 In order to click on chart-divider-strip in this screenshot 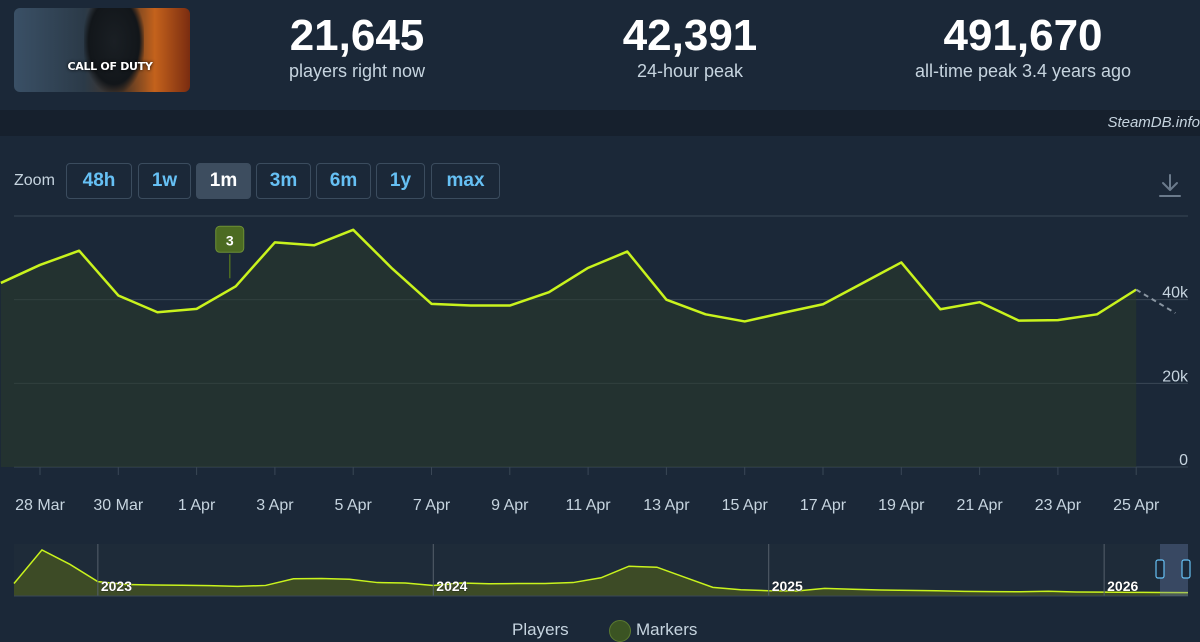, I will do `click(600, 123)`.